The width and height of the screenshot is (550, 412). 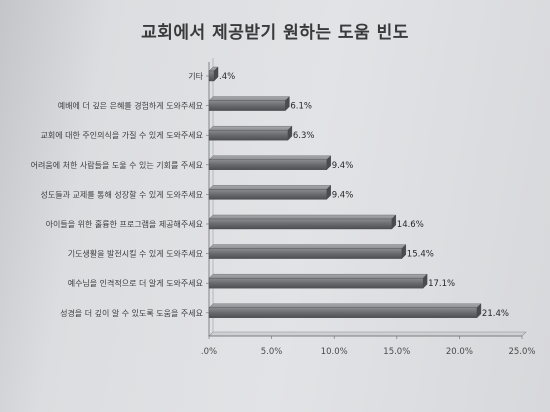 I want to click on x-tick-label: 25.0%, so click(x=521, y=352).